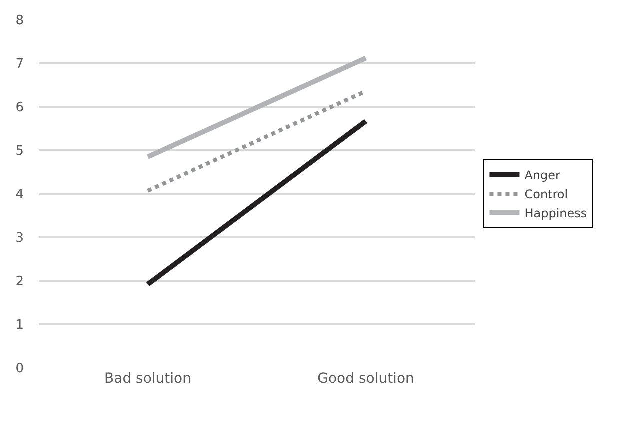 This screenshot has width=644, height=426. I want to click on legend-label: Control, so click(546, 195).